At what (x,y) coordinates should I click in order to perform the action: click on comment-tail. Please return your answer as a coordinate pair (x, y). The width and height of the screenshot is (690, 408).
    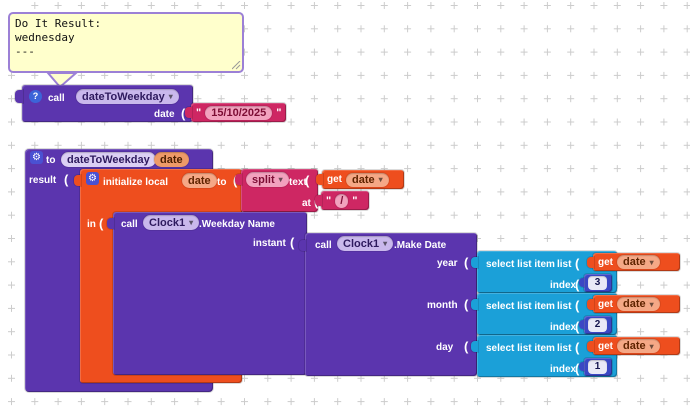
    Looking at the image, I should click on (62, 81).